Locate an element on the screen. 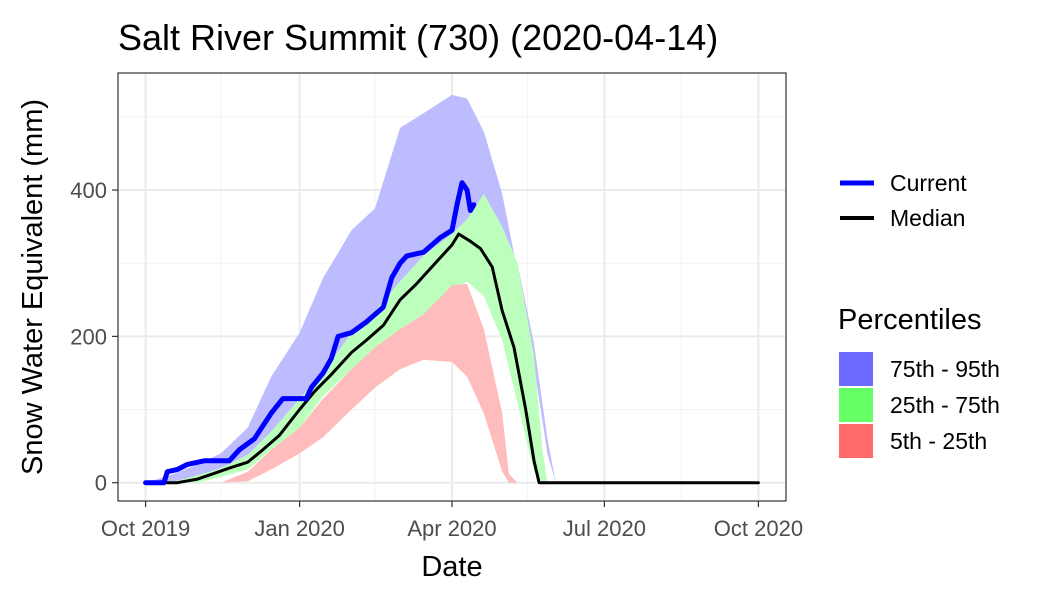 Image resolution: width=1050 pixels, height=600 pixels. x-tick-label: Oct 2019 is located at coordinates (145, 528).